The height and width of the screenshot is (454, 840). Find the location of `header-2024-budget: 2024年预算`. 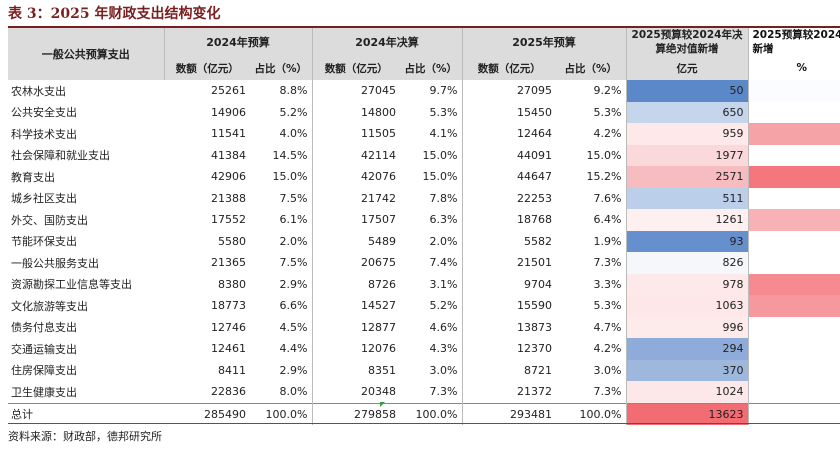

header-2024-budget: 2024年预算 is located at coordinates (238, 42).